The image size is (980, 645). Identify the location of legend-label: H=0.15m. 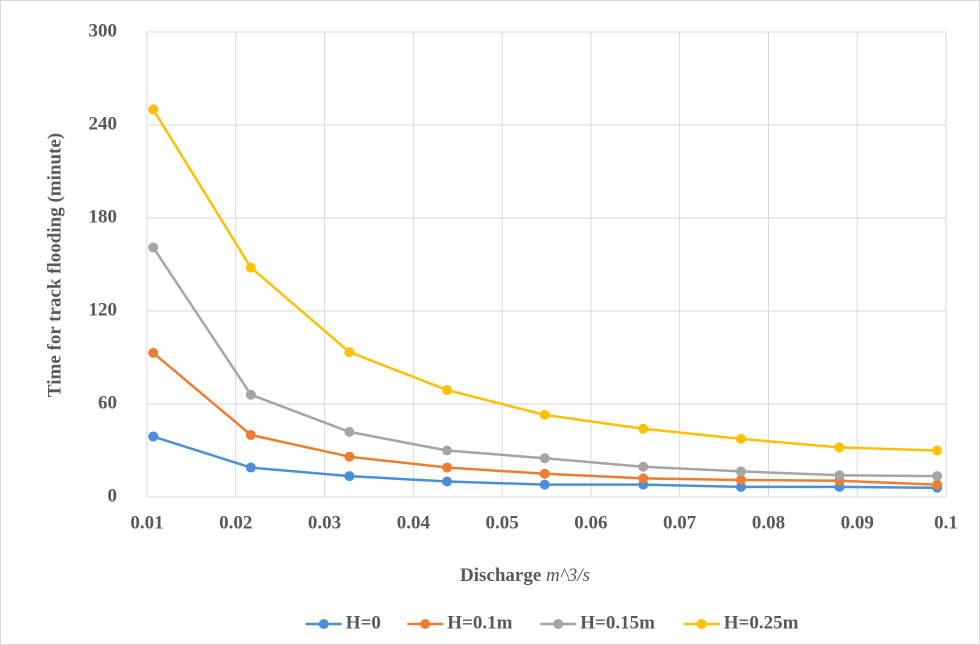
(617, 622).